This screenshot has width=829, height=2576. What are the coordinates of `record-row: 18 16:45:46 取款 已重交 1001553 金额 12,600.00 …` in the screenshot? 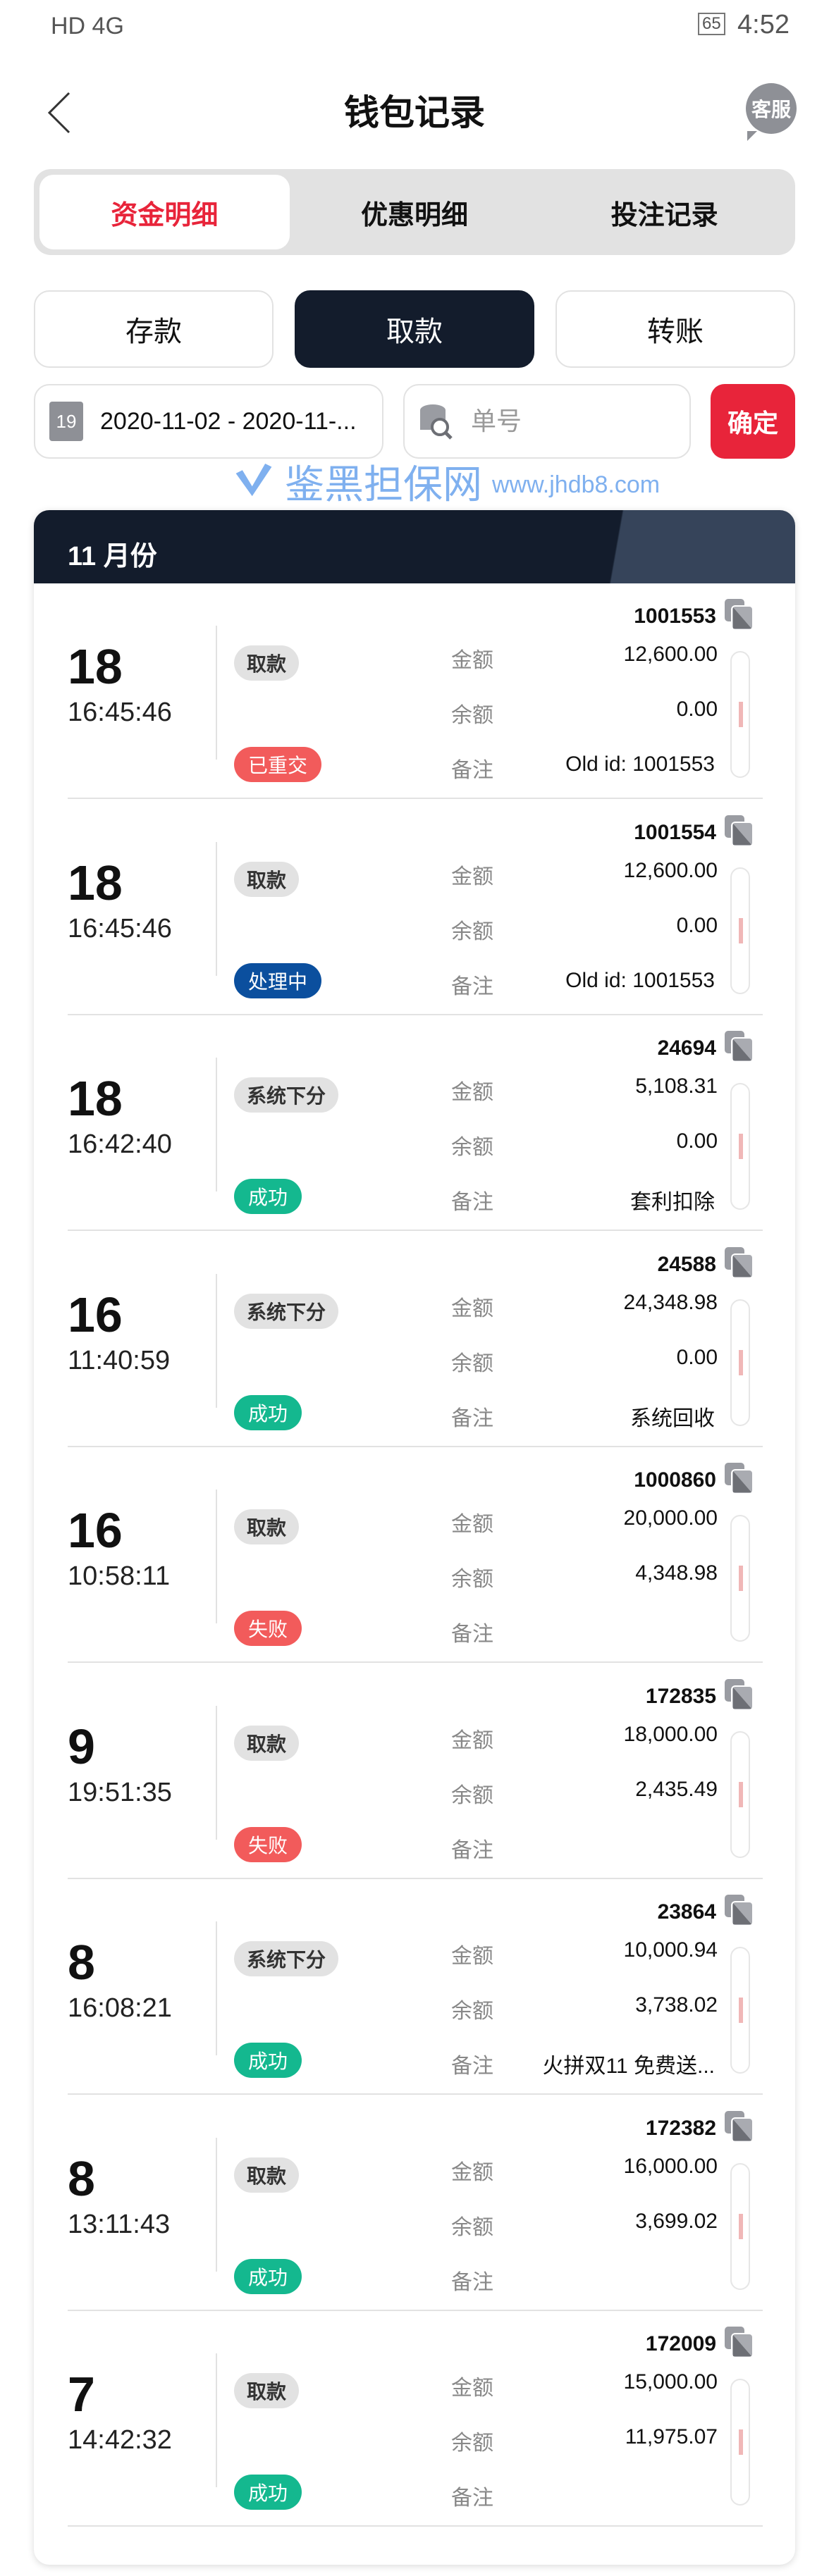 It's located at (416, 691).